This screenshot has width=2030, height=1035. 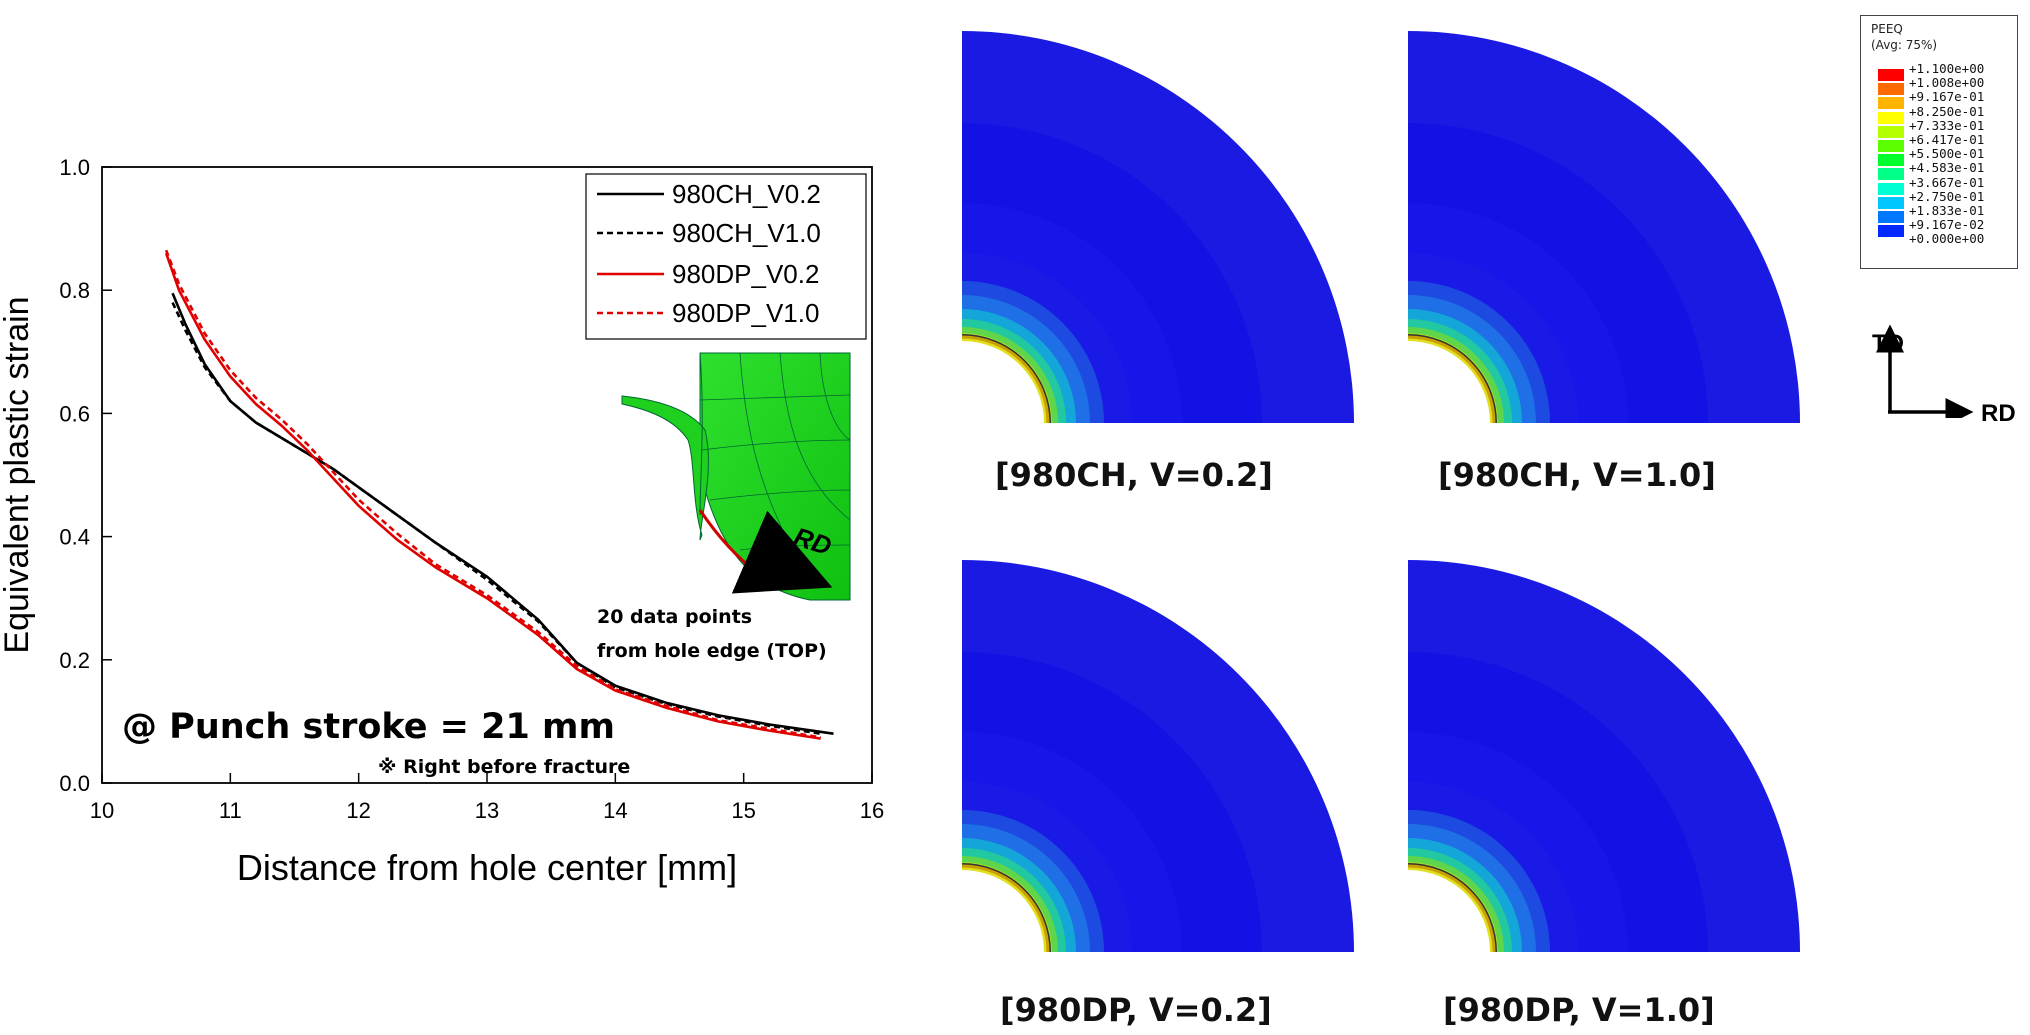 What do you see at coordinates (1947, 225) in the screenshot?
I see `peeq-legend-value: +9.167e-02` at bounding box center [1947, 225].